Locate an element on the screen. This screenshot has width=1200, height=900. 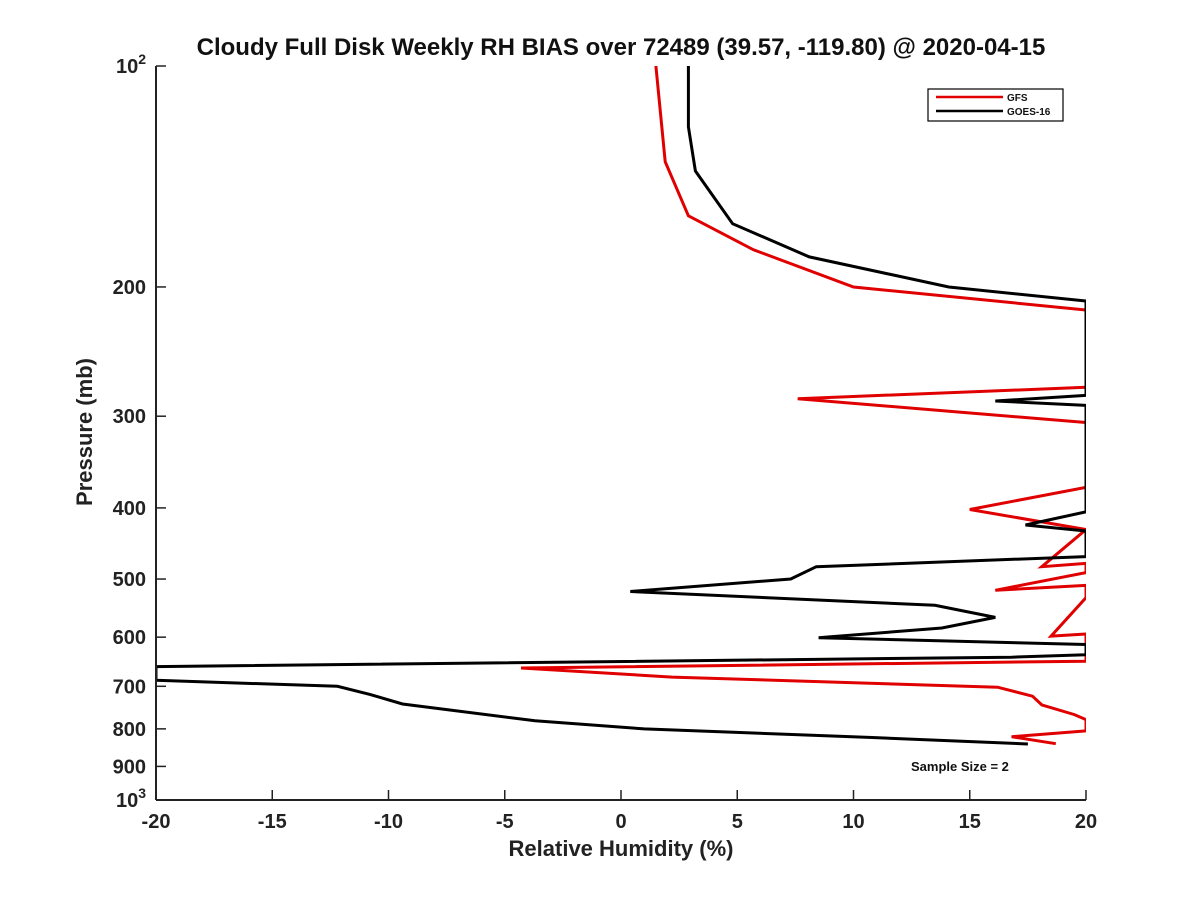
legend-box is located at coordinates (995, 105).